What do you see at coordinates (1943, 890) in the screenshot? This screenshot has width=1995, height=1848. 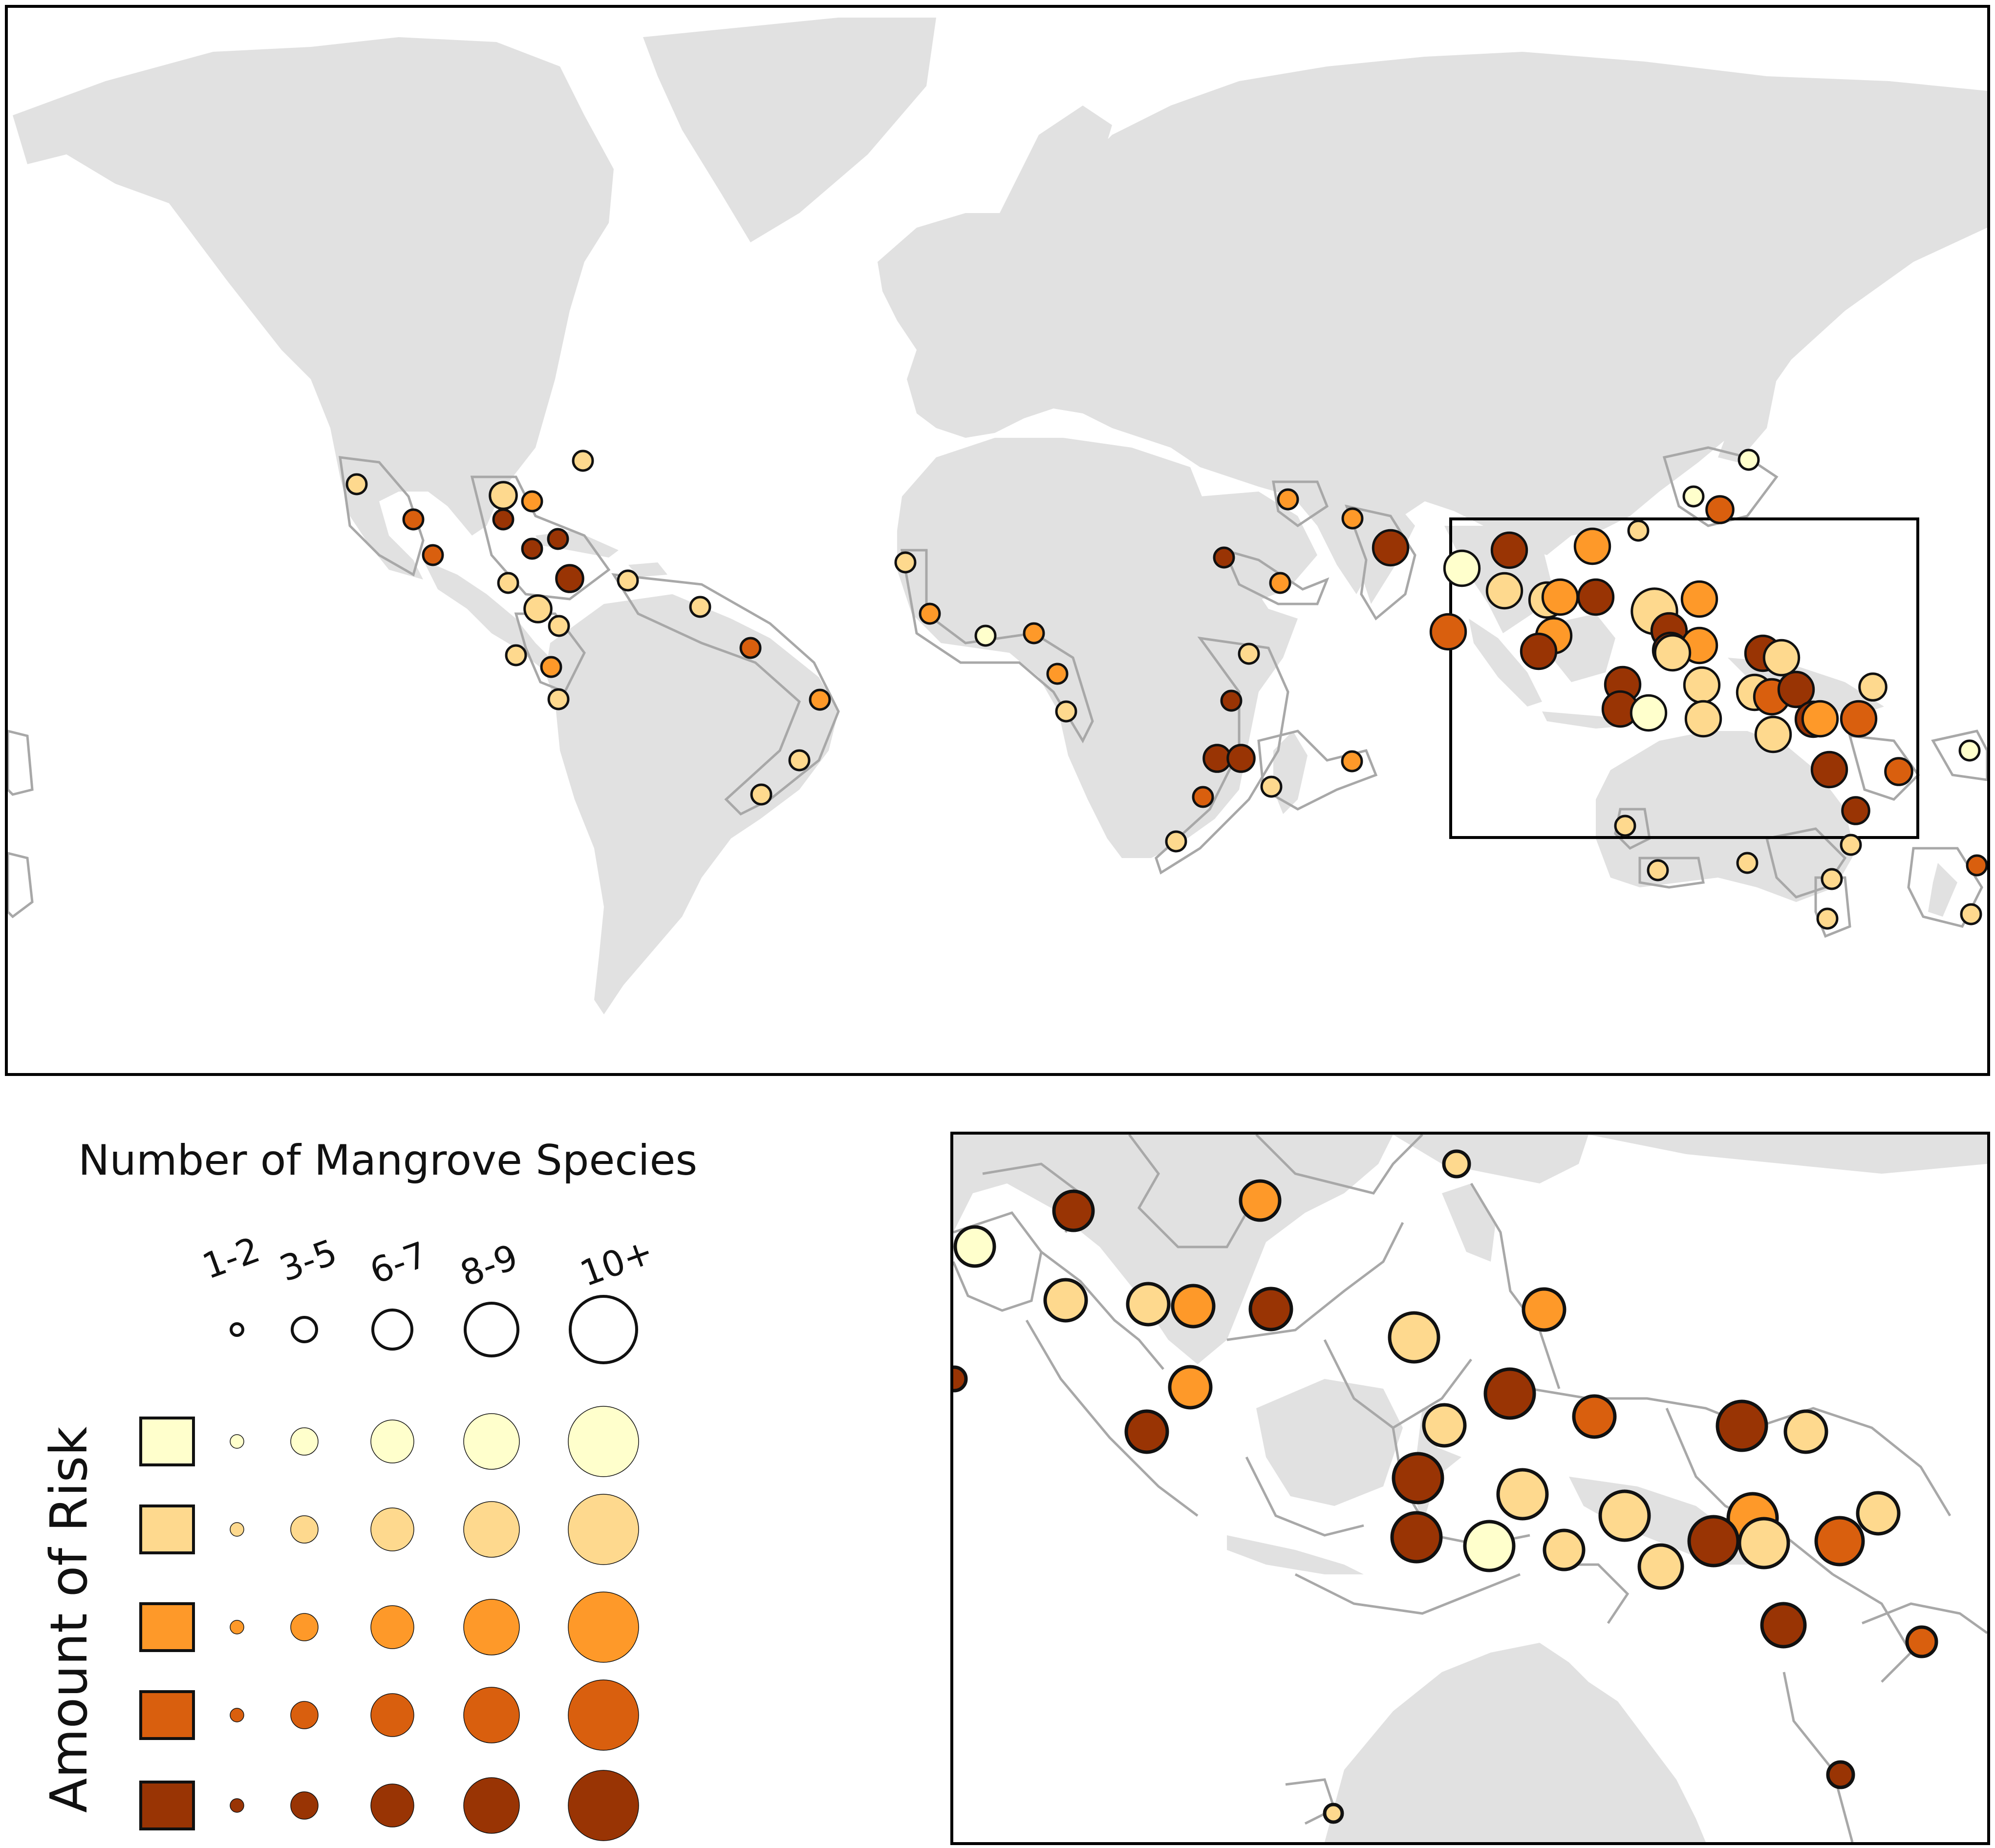 I see `landmass-new-zealand` at bounding box center [1943, 890].